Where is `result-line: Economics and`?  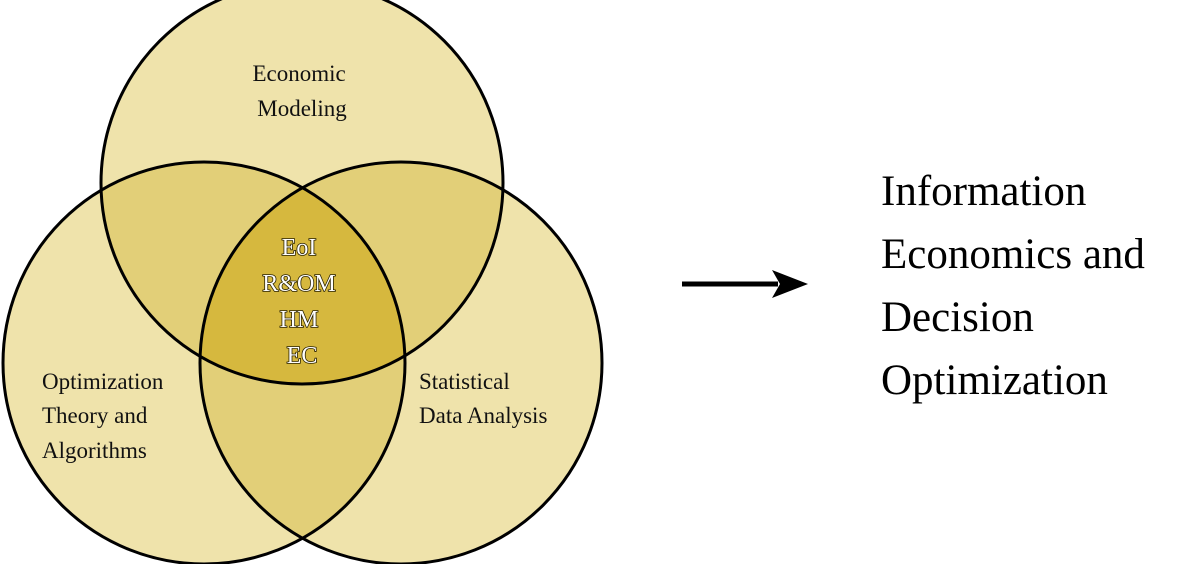 result-line: Economics and is located at coordinates (1013, 254).